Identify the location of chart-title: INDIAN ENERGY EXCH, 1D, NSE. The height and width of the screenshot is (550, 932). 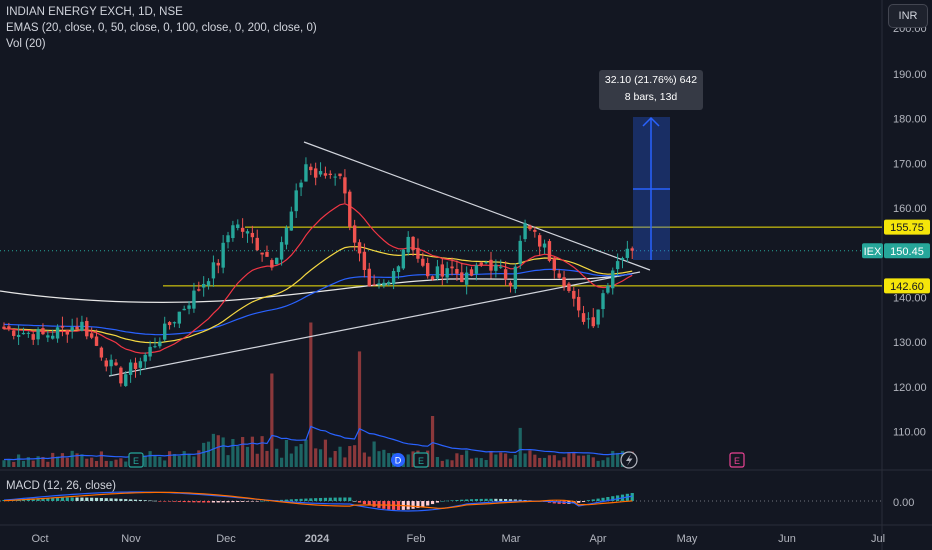
(94, 12).